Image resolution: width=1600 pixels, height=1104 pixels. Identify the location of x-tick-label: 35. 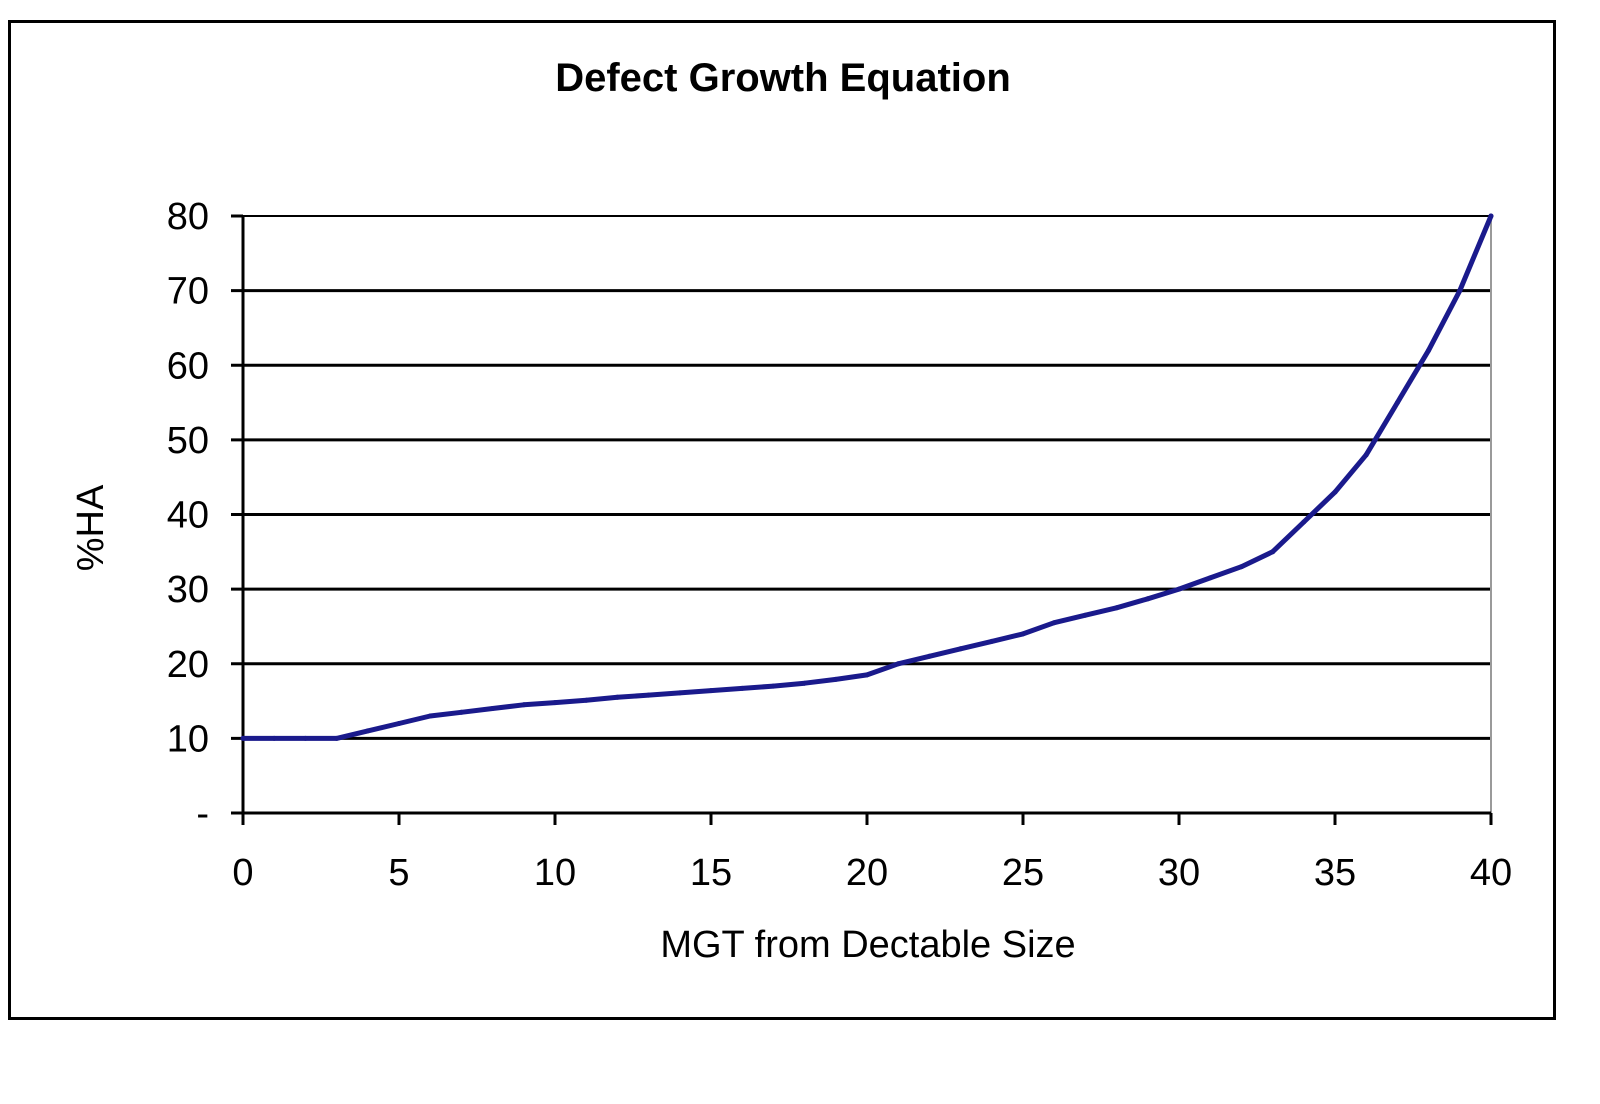
(1335, 873).